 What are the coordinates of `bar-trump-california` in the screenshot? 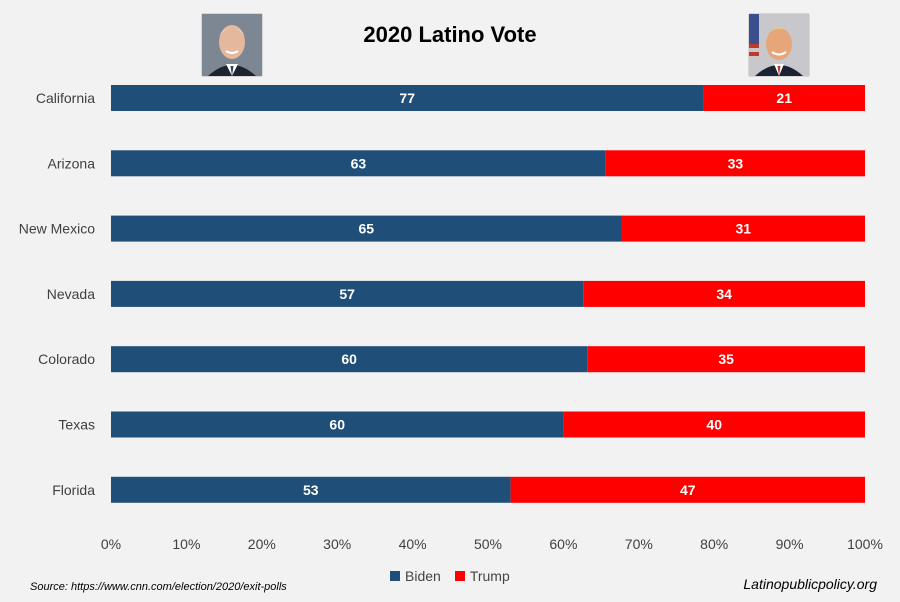 It's located at (784, 98).